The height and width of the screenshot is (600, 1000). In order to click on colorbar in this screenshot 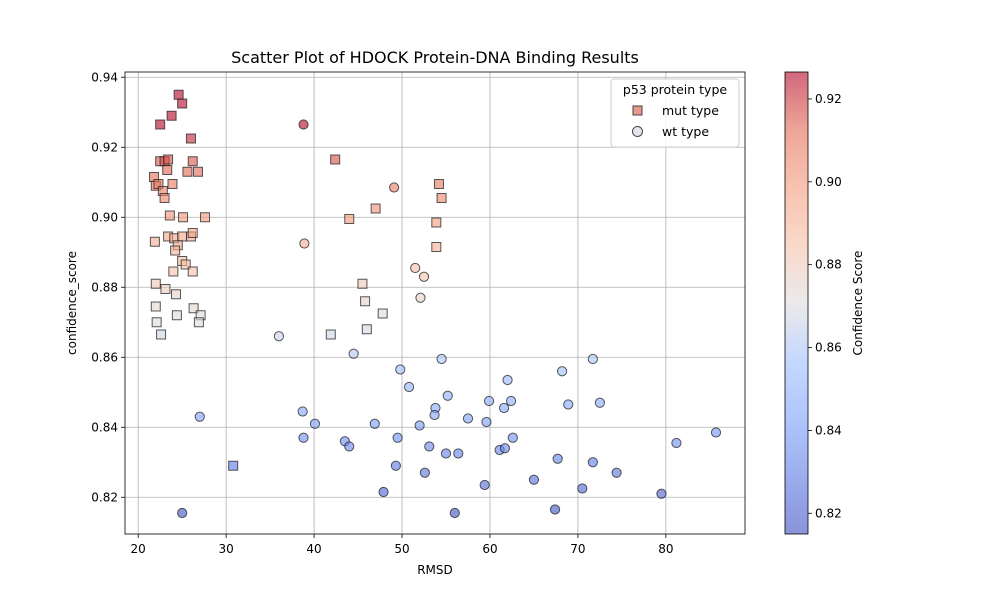, I will do `click(796, 303)`.